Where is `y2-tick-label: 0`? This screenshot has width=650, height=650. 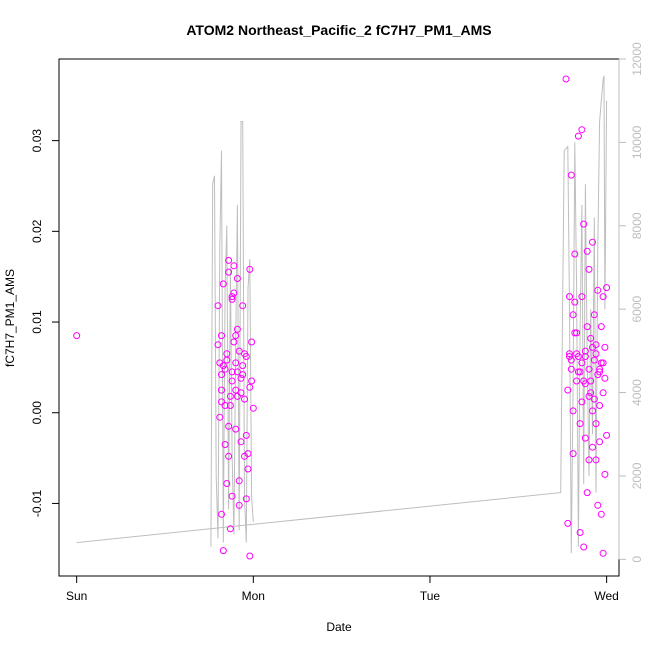
y2-tick-label: 0 is located at coordinates (637, 559).